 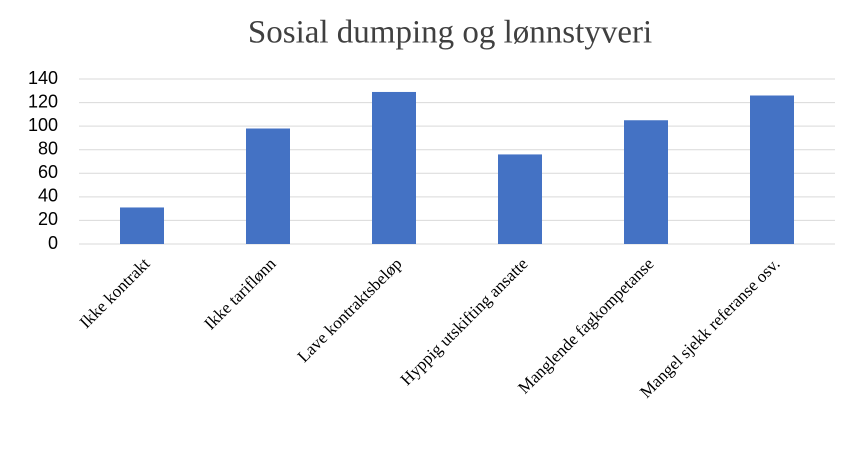 What do you see at coordinates (450, 33) in the screenshot?
I see `chart-title: Sosial dumping og lønnstyveri` at bounding box center [450, 33].